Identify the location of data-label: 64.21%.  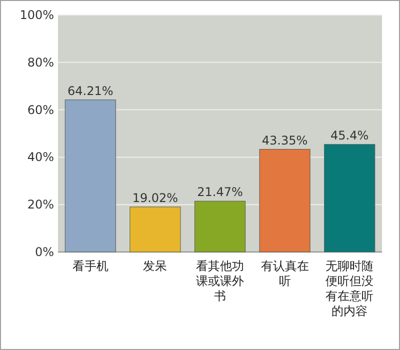
(91, 91).